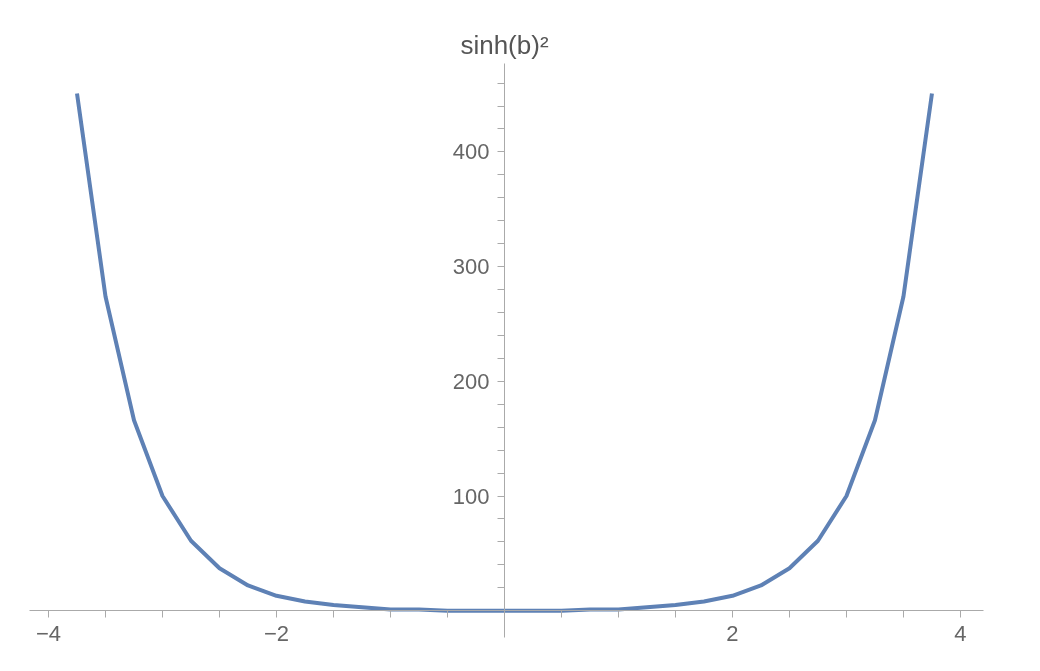  I want to click on y-tick-label: 400, so click(471, 152).